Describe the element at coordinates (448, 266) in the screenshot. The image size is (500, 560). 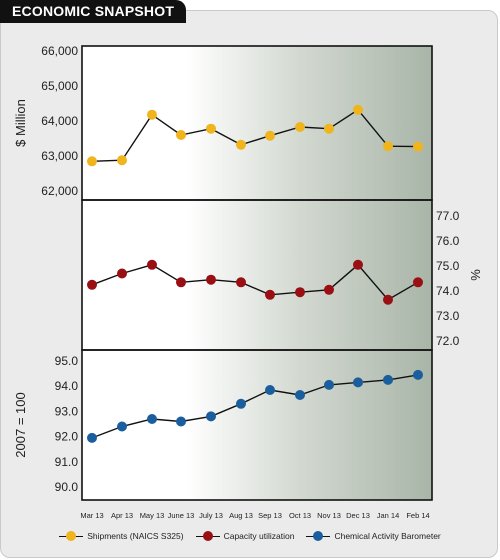
I see `y-tick-label-capacity: 75.0` at that location.